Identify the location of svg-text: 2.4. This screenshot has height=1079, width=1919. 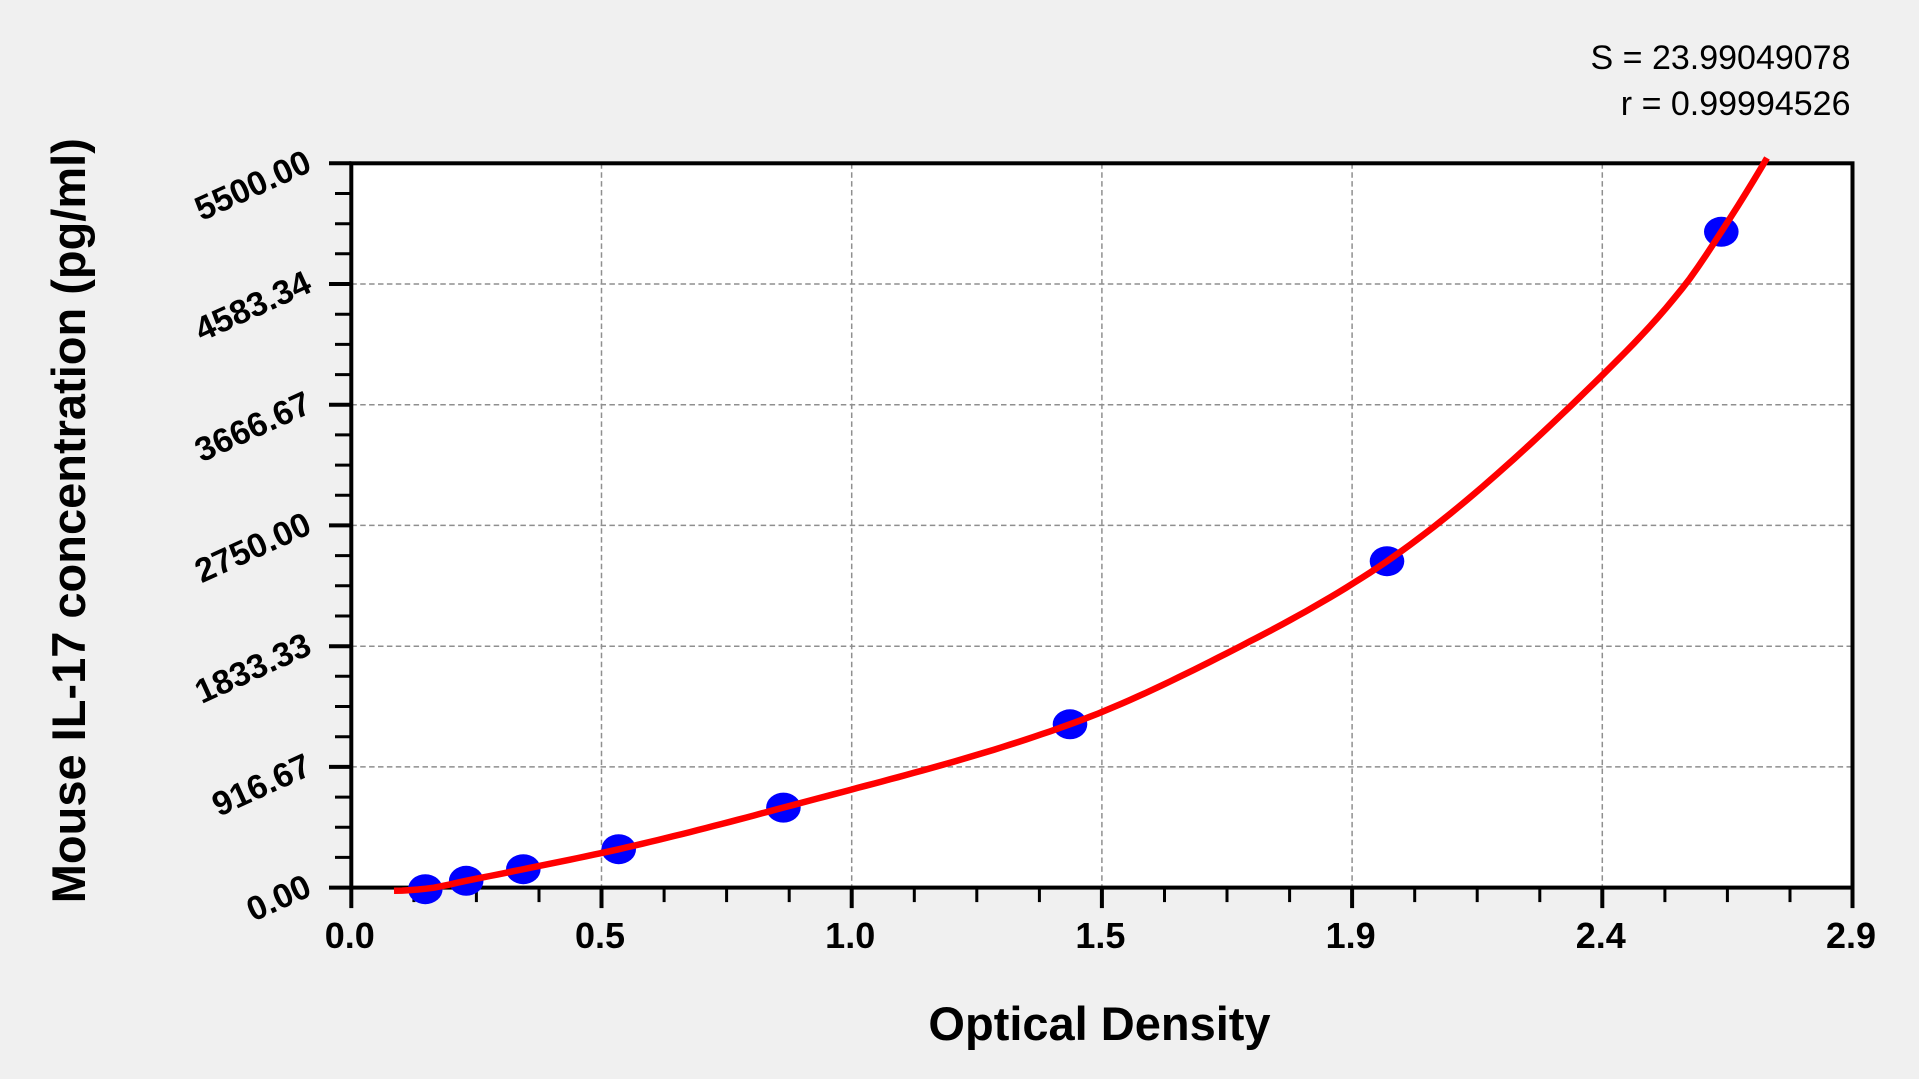
(1601, 935).